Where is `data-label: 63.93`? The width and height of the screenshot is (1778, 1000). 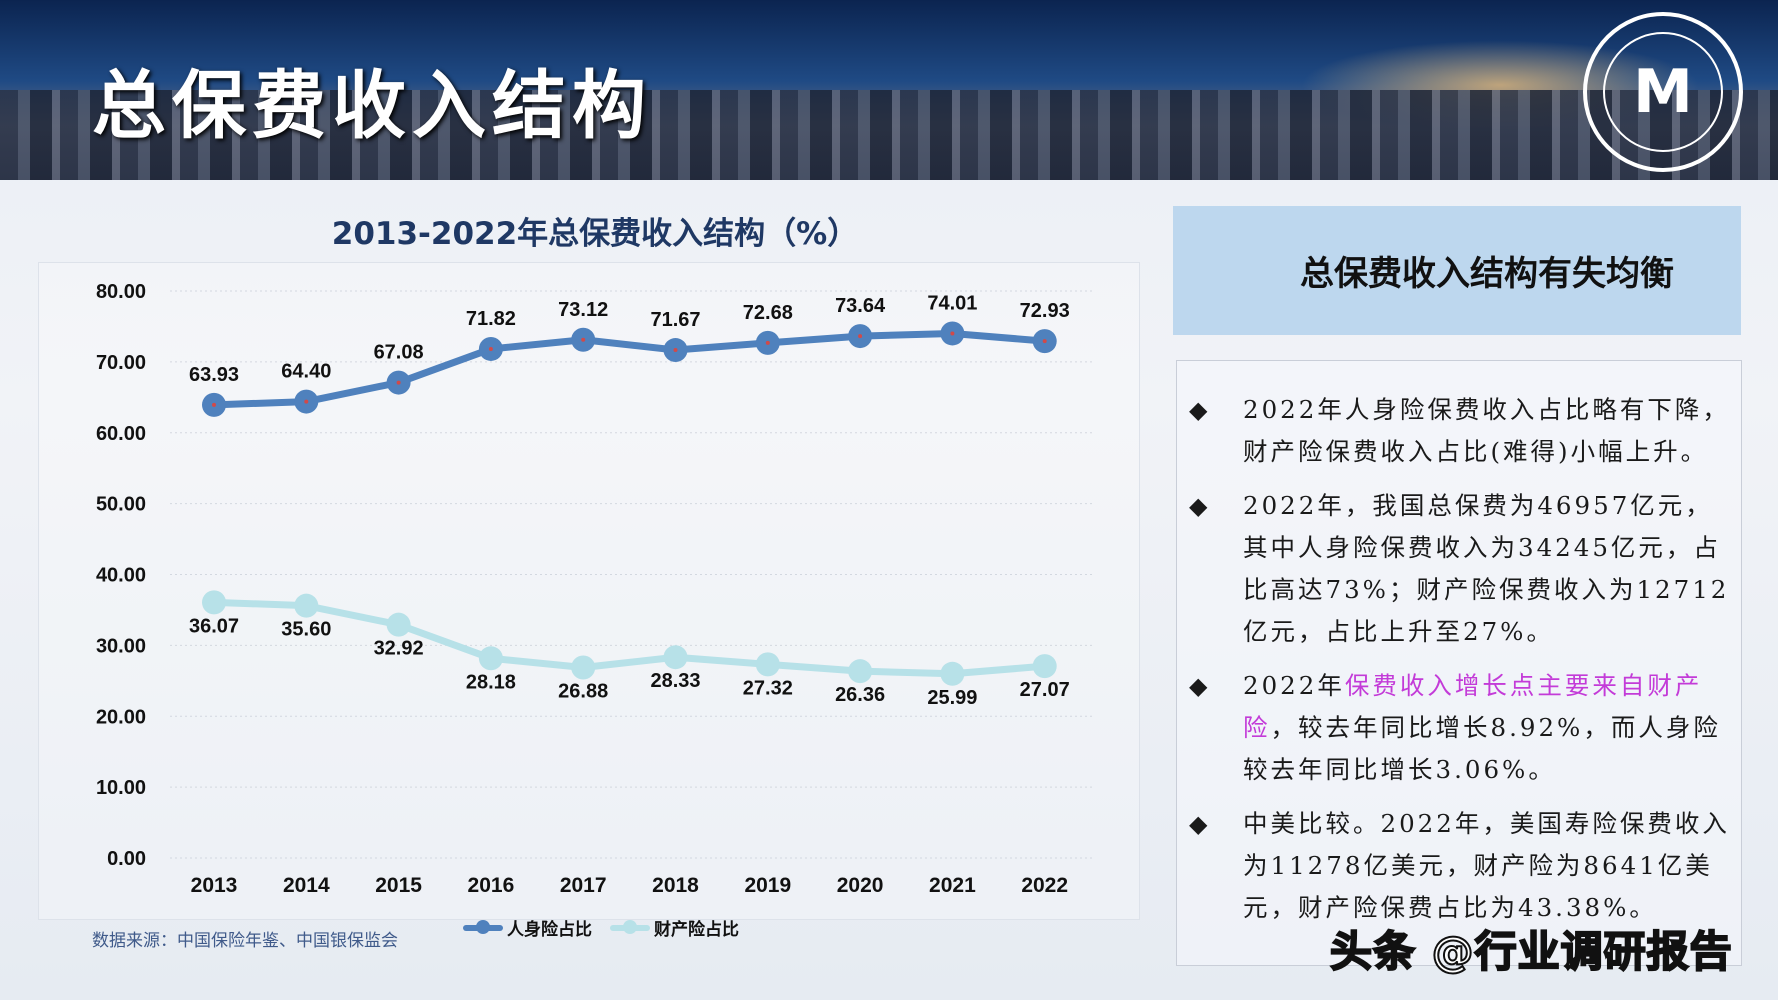
data-label: 63.93 is located at coordinates (214, 375).